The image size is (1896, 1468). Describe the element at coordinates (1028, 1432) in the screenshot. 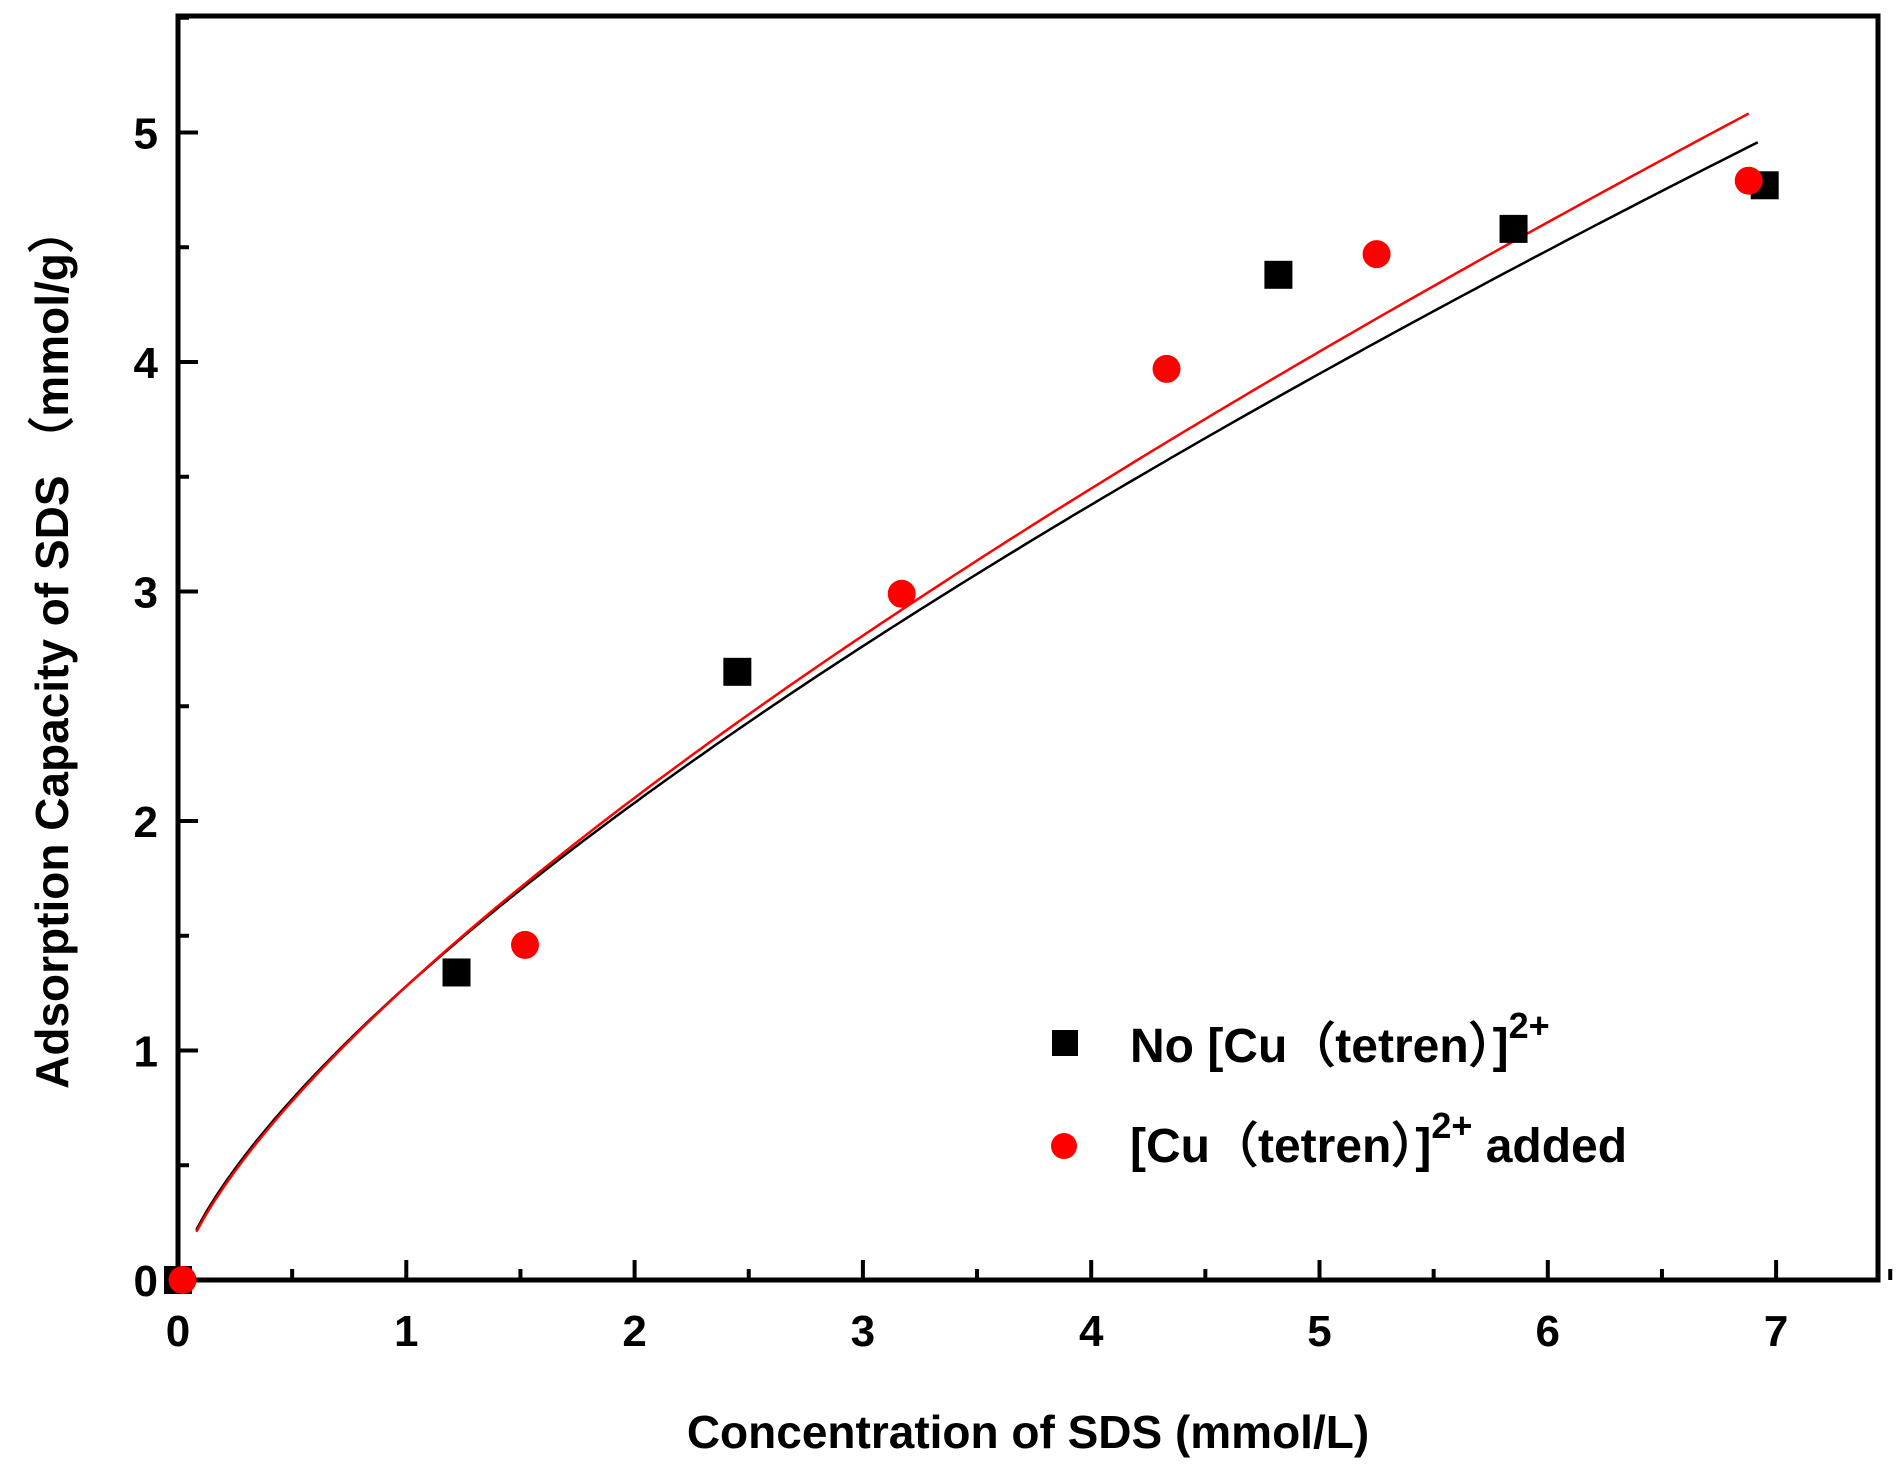

I see `x-axis-title: Concentration of SDS (mmol/L)` at that location.